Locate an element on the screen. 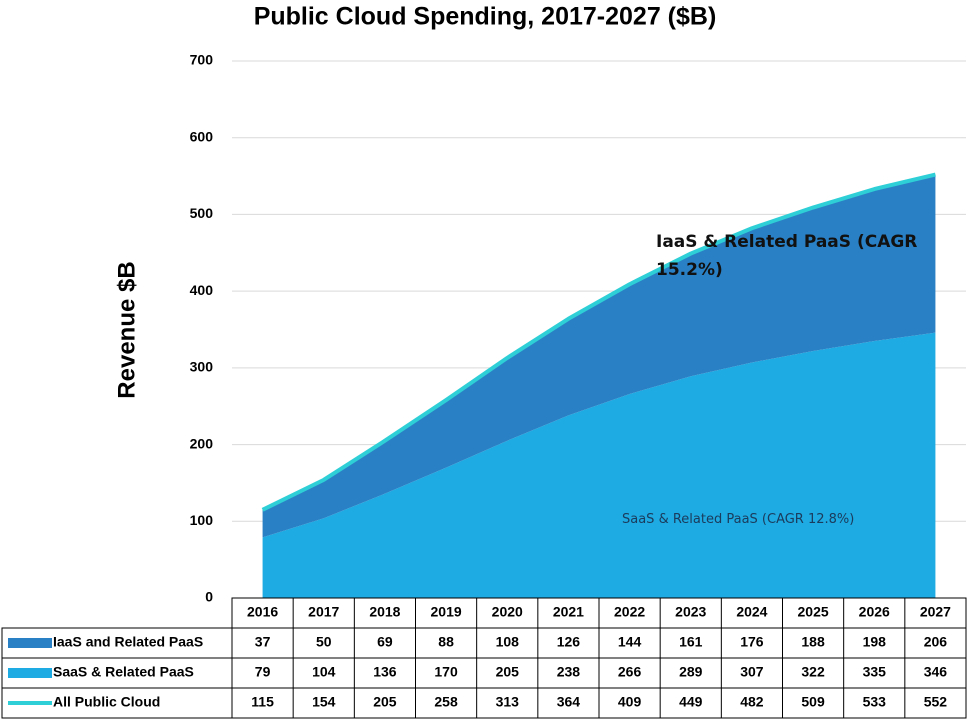 The image size is (980, 720). x-tick-label: 2021 is located at coordinates (568, 612).